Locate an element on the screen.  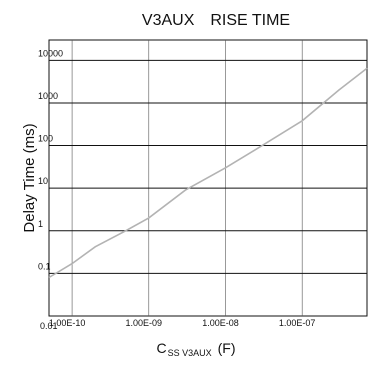
chart-title: V3AUX RISE TIME is located at coordinates (216, 20).